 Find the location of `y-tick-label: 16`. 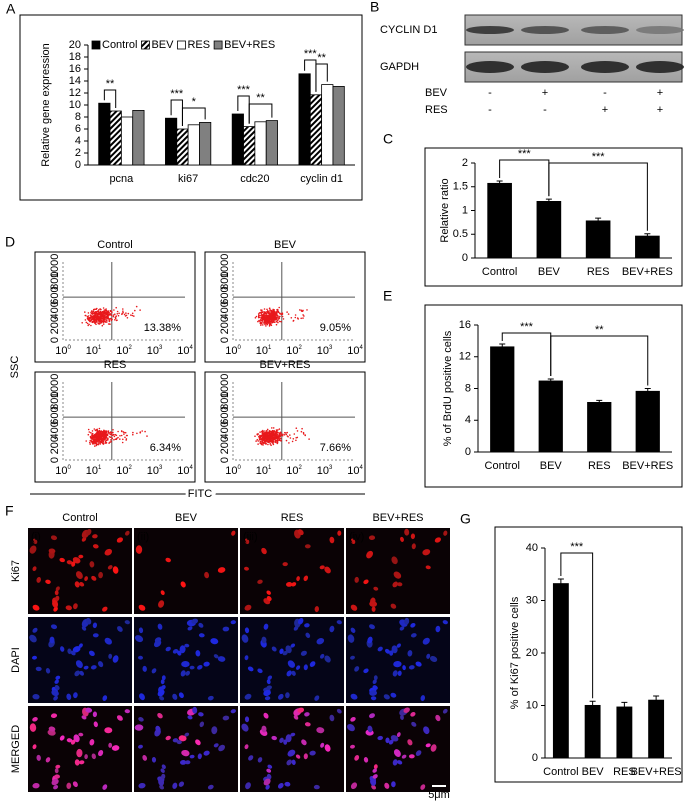

y-tick-label: 16 is located at coordinates (75, 69).